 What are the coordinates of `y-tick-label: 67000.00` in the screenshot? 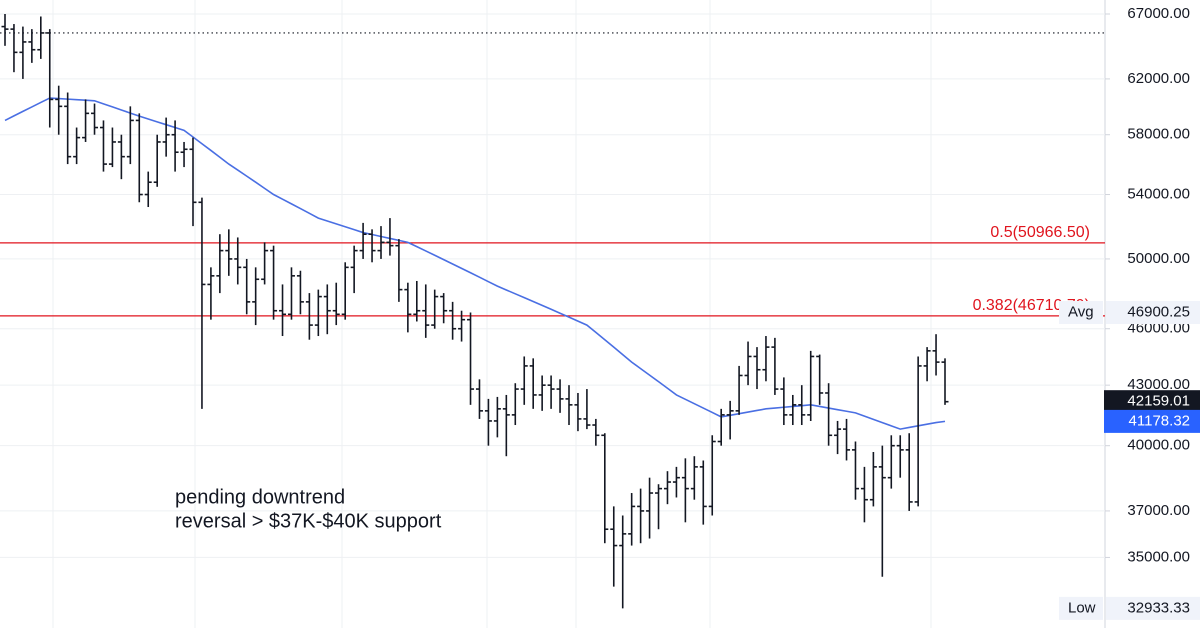 It's located at (1158, 13).